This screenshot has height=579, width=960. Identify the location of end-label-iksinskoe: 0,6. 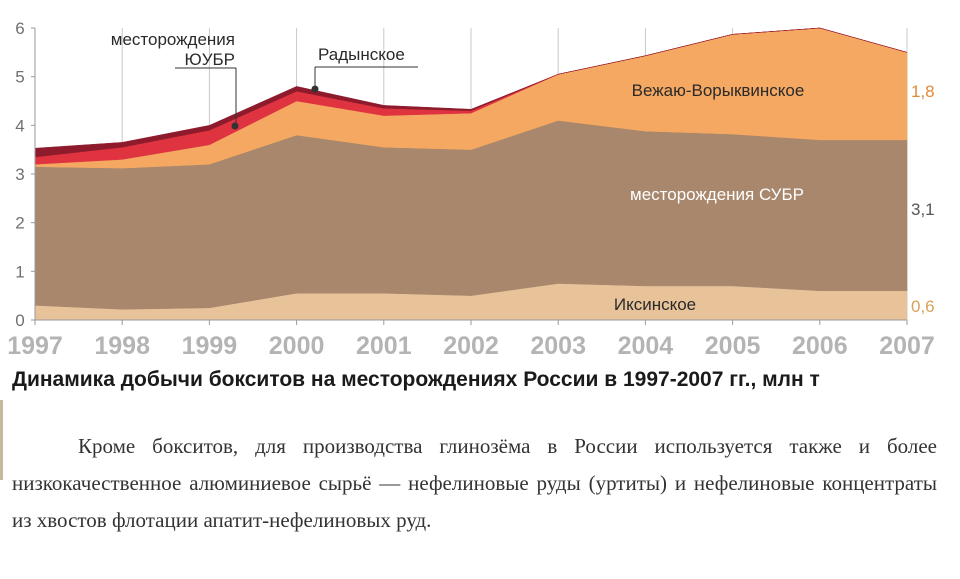
(923, 306).